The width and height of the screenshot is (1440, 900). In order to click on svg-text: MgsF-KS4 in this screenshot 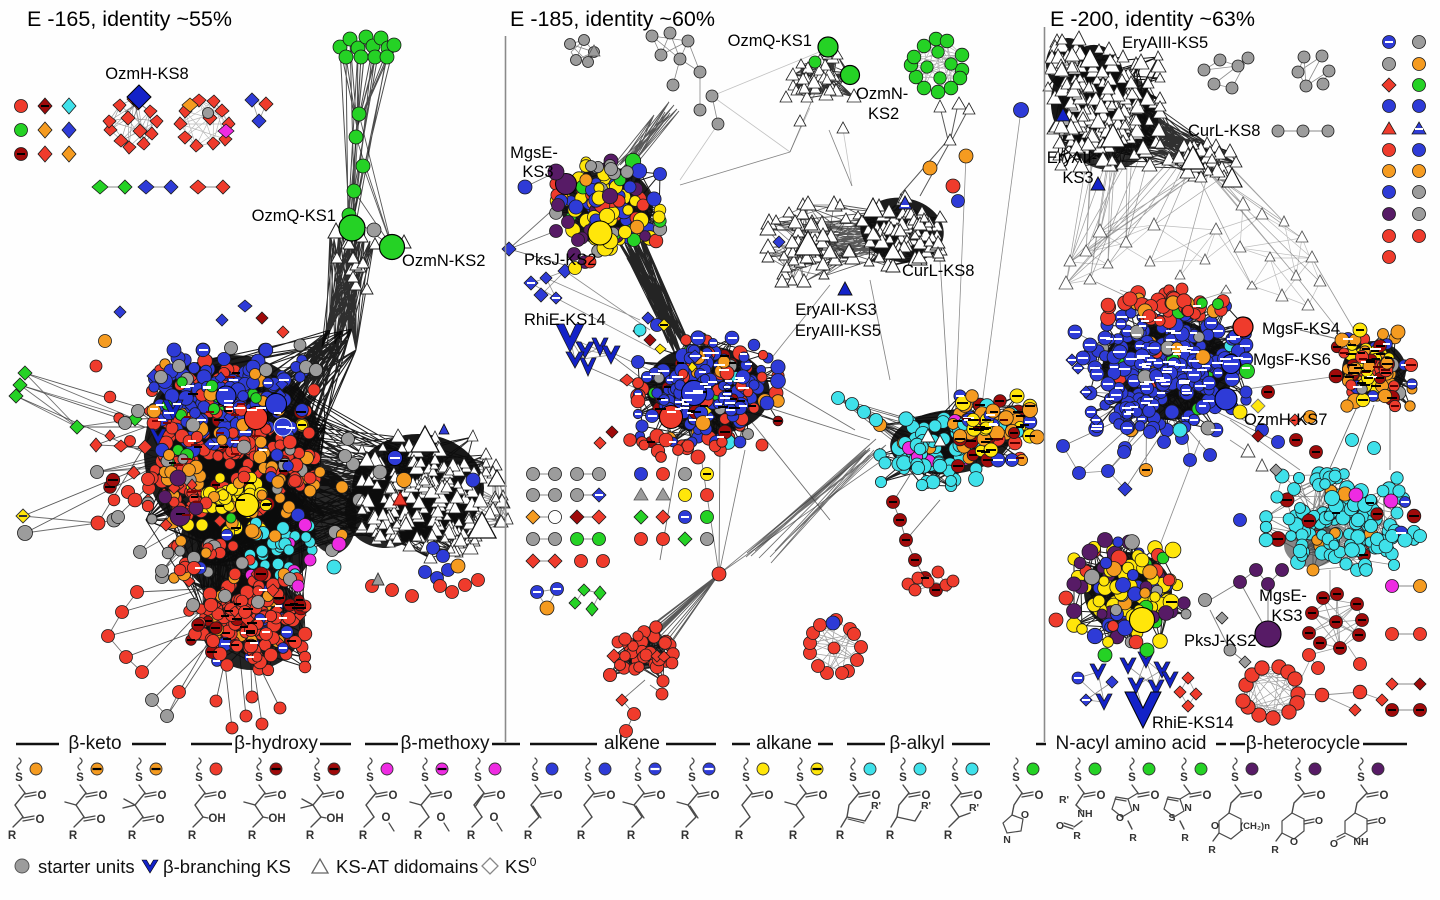, I will do `click(1301, 329)`.